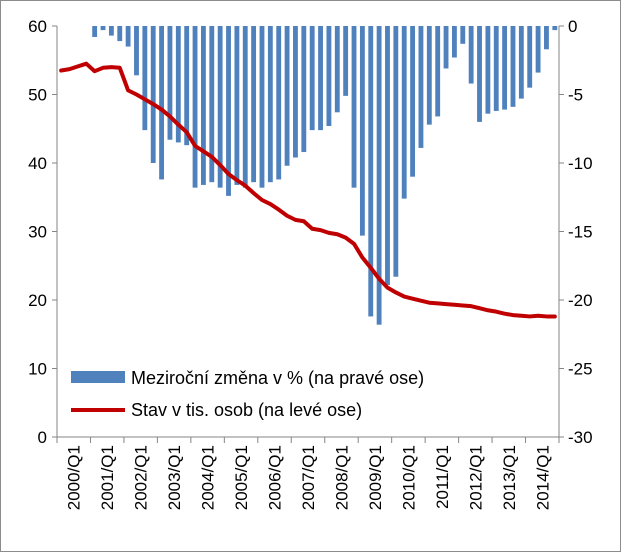 This screenshot has height=553, width=621. Describe the element at coordinates (275, 477) in the screenshot. I see `x-tick-label: 2006/Q1` at that location.